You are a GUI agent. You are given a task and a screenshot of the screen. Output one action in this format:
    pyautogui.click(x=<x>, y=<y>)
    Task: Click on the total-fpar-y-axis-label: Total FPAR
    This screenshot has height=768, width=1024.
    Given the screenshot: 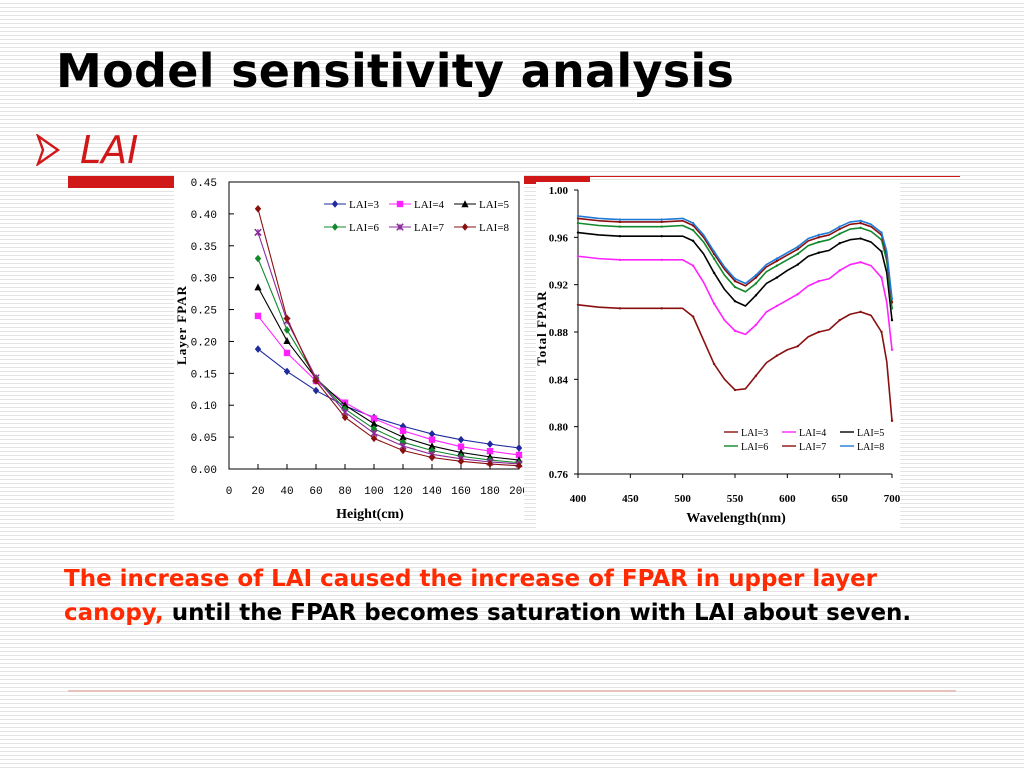 What is the action you would take?
    pyautogui.click(x=542, y=327)
    